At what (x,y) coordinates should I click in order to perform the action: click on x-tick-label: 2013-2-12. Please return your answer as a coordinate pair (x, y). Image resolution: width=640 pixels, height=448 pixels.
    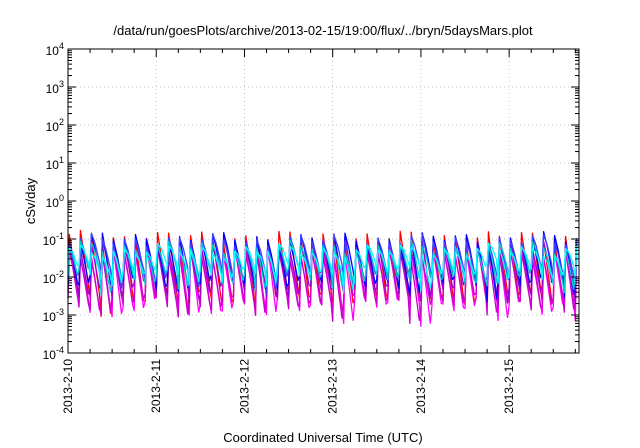
    Looking at the image, I should click on (244, 386).